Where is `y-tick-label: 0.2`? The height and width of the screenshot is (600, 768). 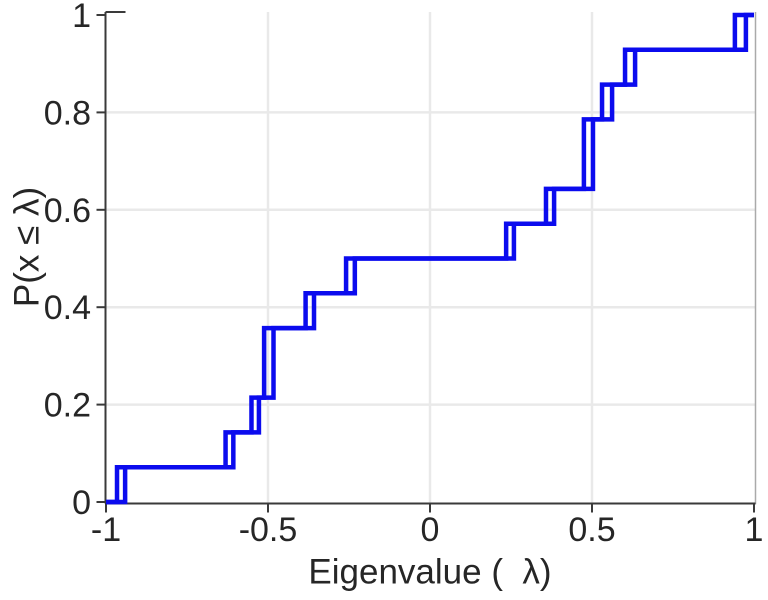
y-tick-label: 0.2 is located at coordinates (67, 406).